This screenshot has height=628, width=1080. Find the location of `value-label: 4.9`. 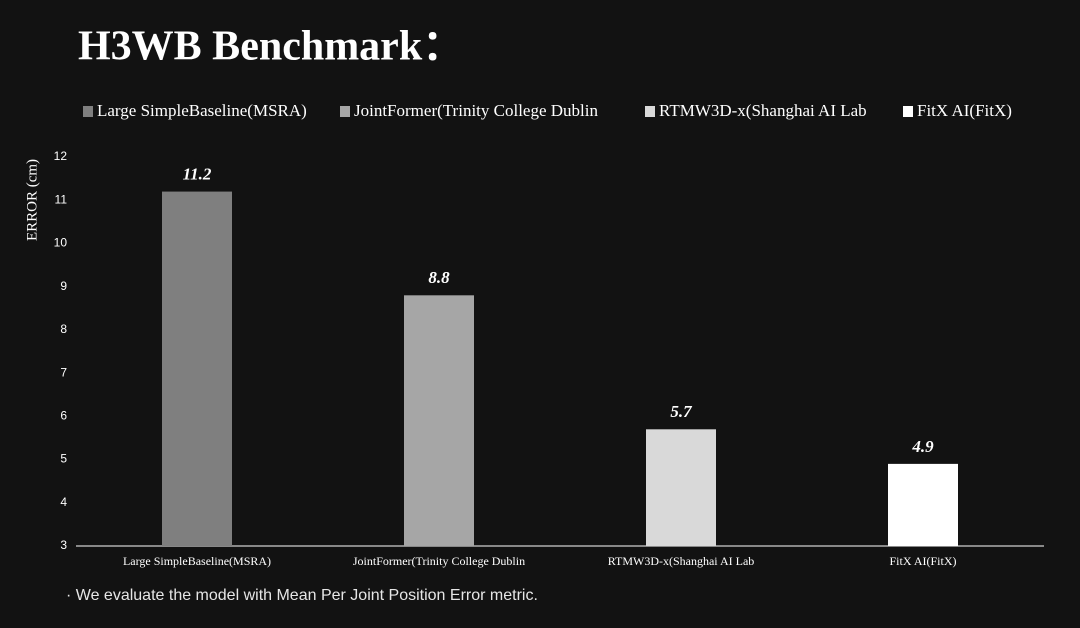

value-label: 4.9 is located at coordinates (922, 446).